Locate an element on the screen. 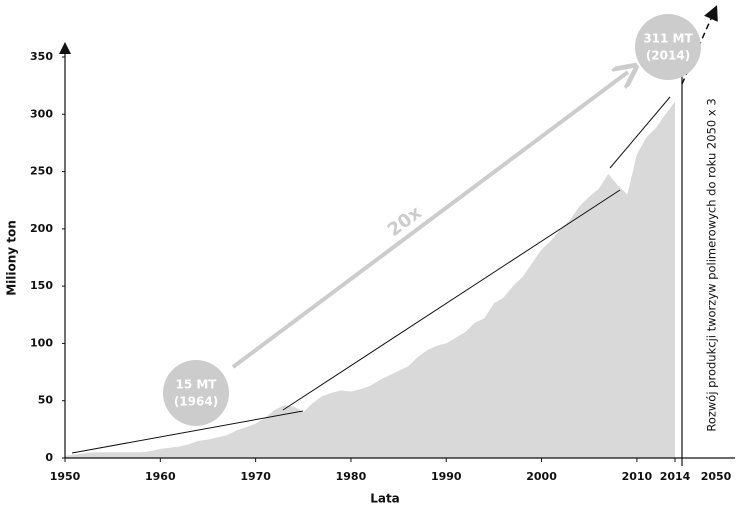 The width and height of the screenshot is (747, 517). y-tick-label: 250 is located at coordinates (41, 171).